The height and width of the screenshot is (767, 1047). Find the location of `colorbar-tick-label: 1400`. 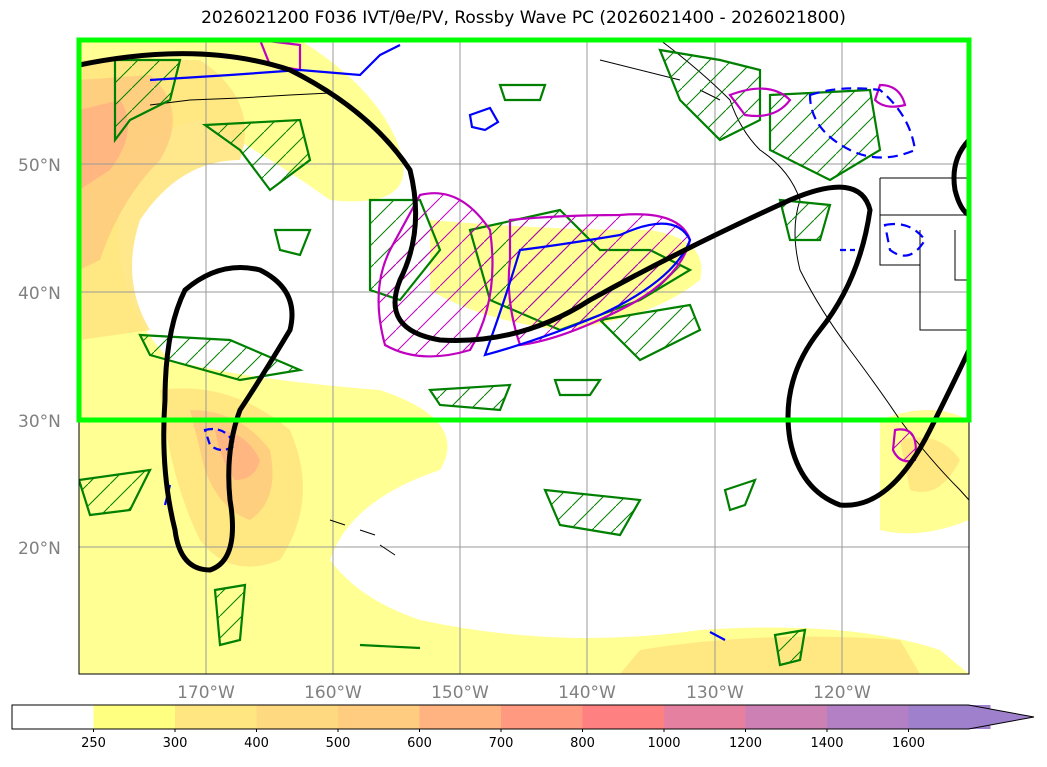

colorbar-tick-label: 1400 is located at coordinates (826, 743).